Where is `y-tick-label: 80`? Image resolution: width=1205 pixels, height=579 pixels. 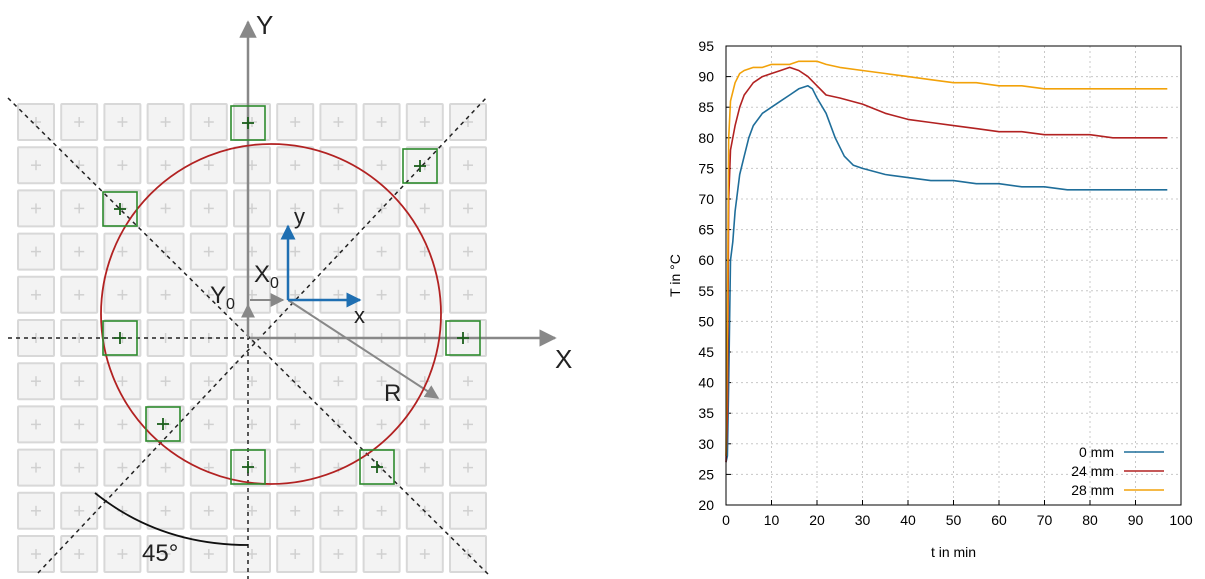
y-tick-label: 80 is located at coordinates (706, 138).